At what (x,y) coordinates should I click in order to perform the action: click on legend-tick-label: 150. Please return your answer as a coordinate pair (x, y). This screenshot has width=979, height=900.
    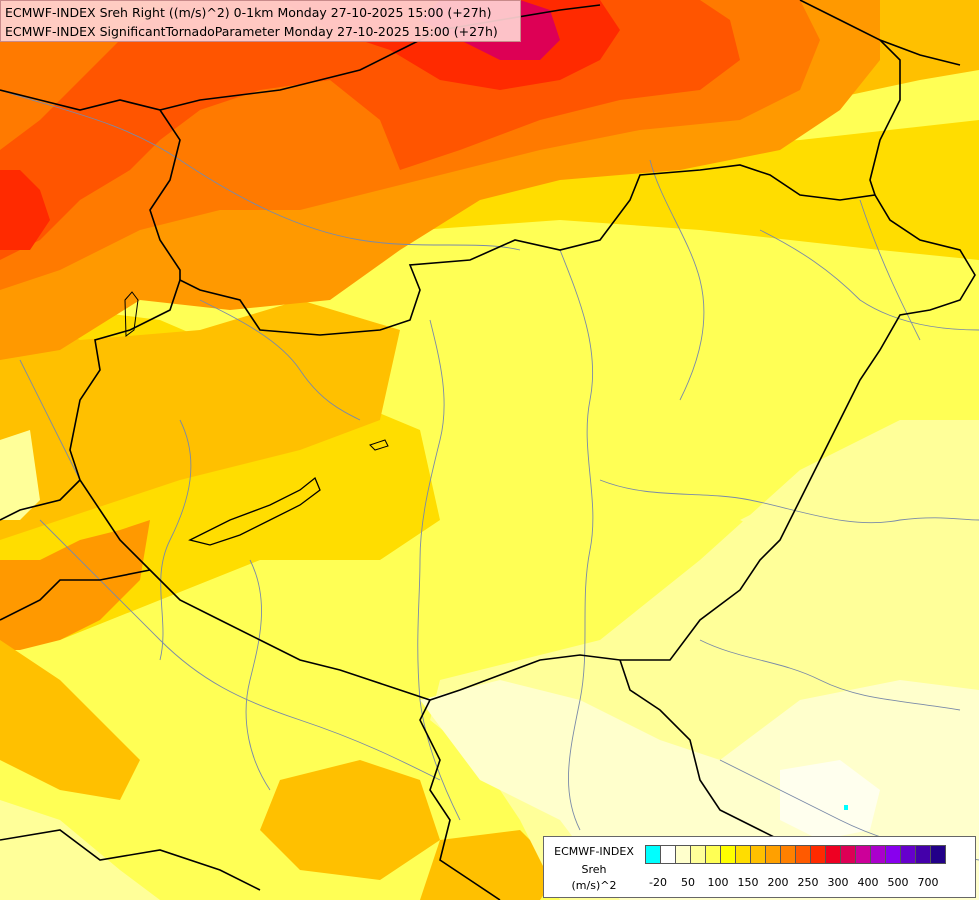
    Looking at the image, I should click on (748, 882).